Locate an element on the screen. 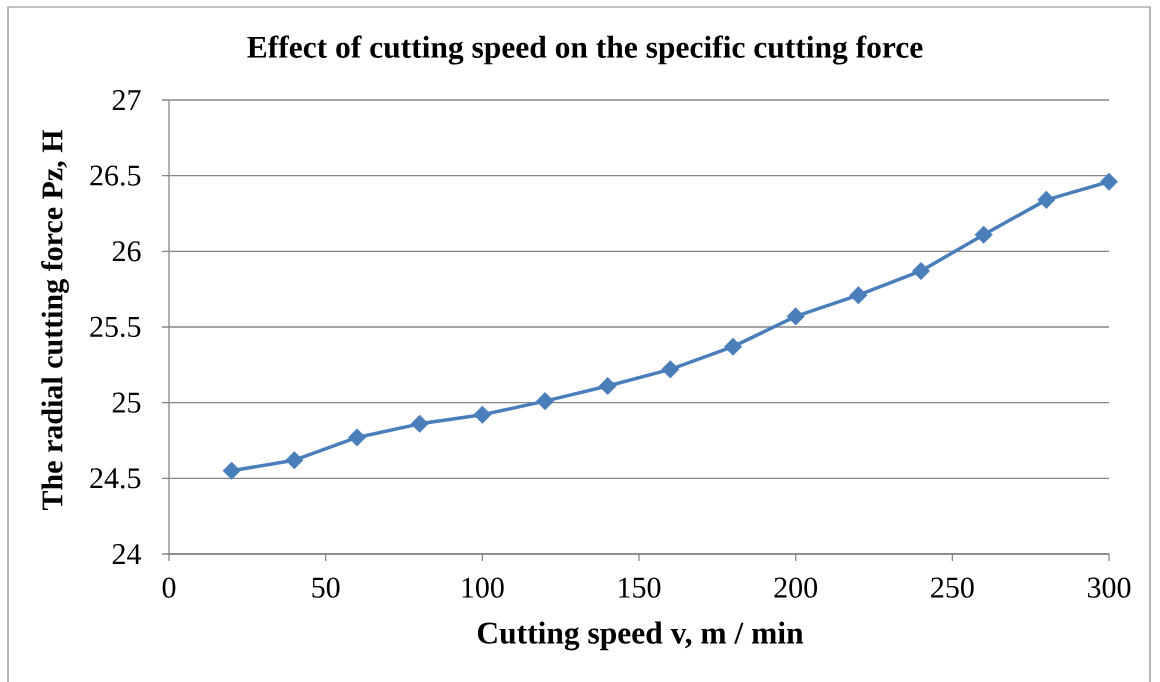 The height and width of the screenshot is (682, 1160). y-tick-label: 25 is located at coordinates (126, 402).